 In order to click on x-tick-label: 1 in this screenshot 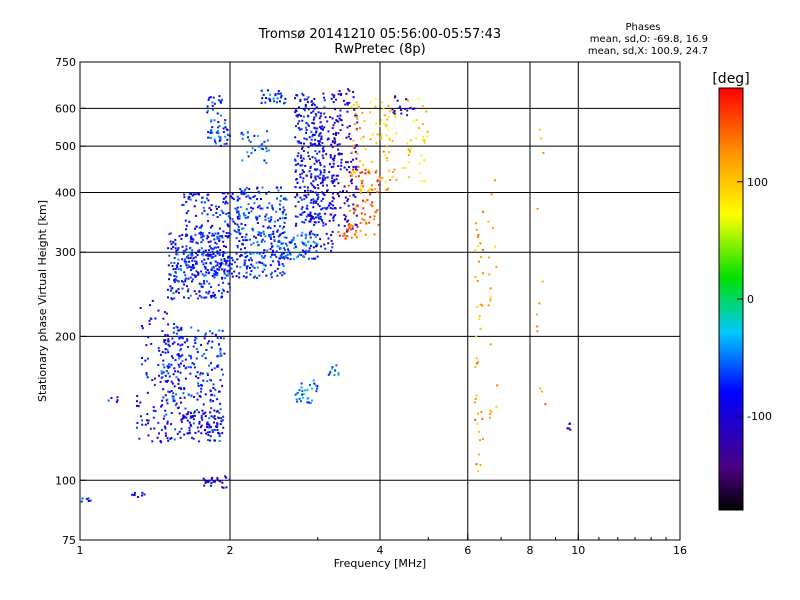, I will do `click(80, 550)`.